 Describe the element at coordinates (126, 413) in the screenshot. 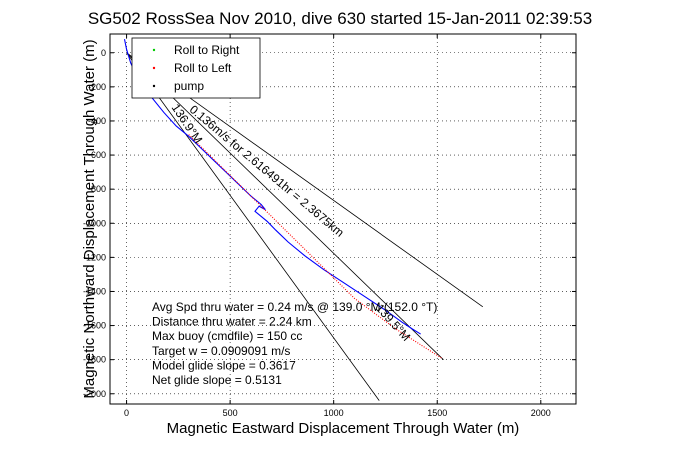

I see `x-tick-label: 0` at that location.